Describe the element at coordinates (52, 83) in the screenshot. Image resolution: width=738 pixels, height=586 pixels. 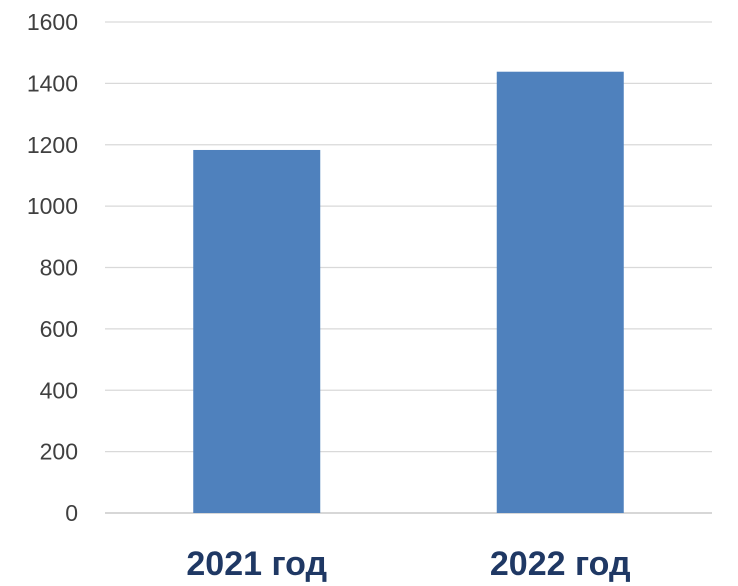
I see `y-tick-label: 1400` at that location.